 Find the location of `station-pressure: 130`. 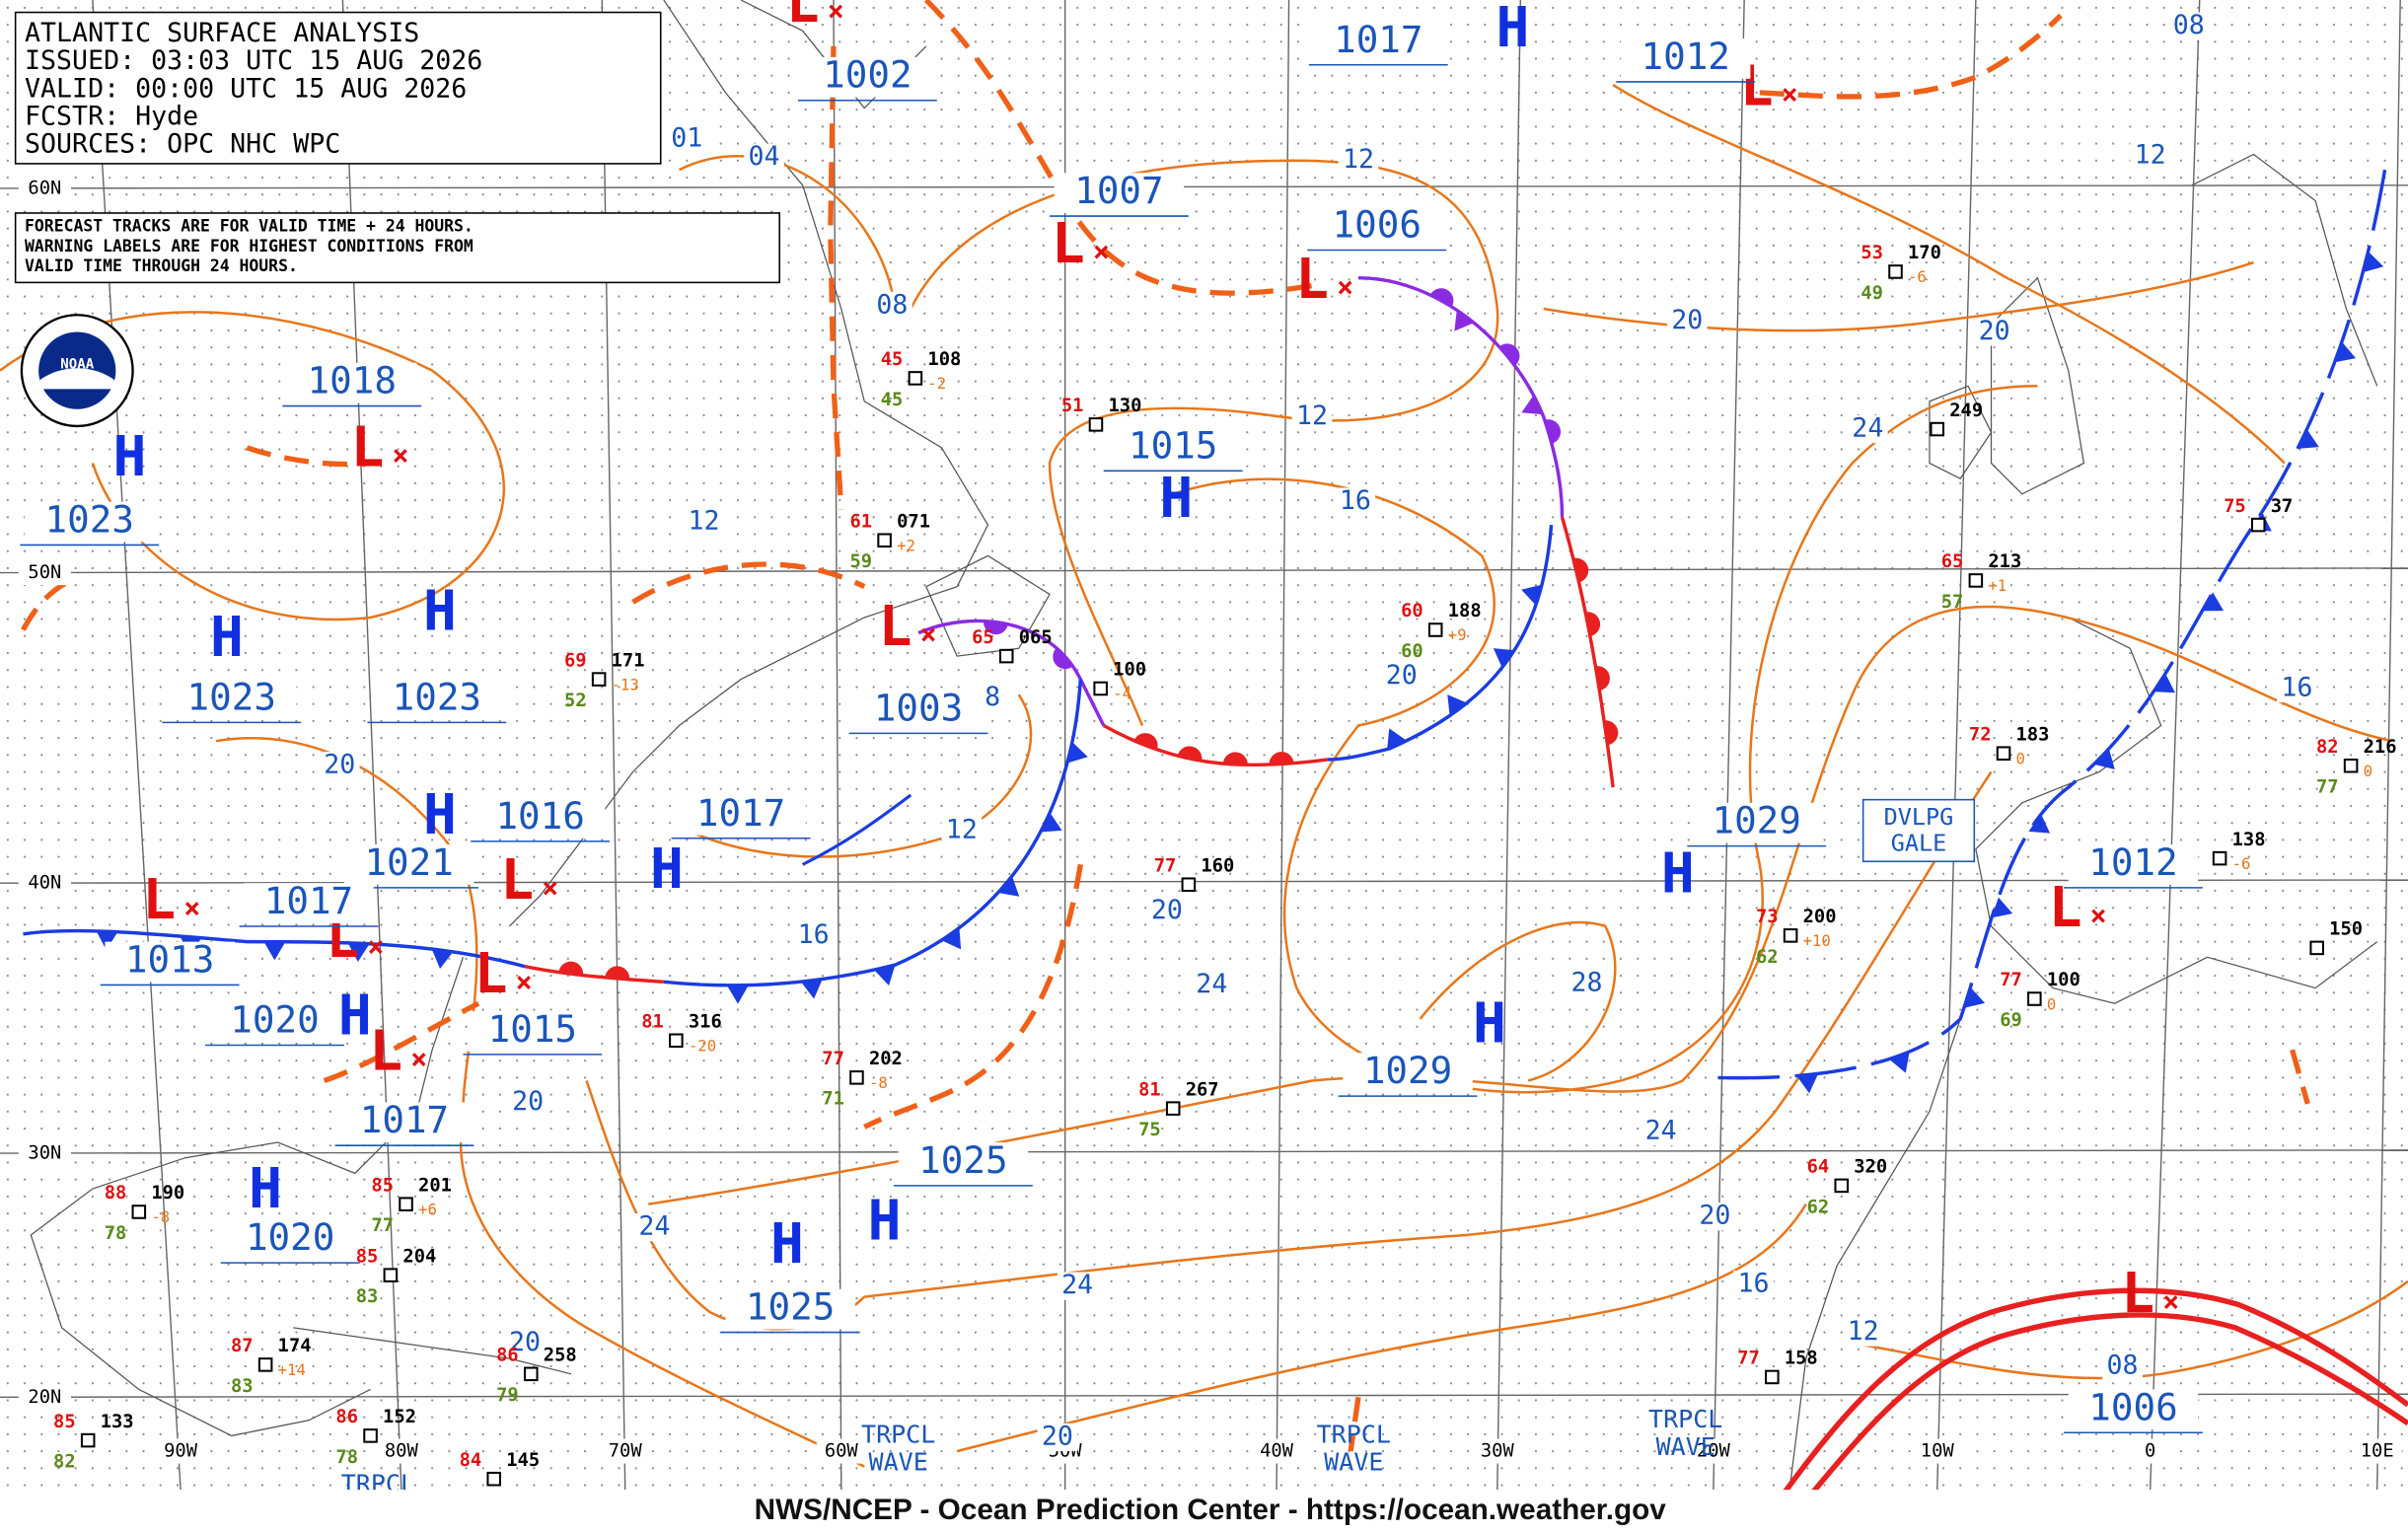

station-pressure: 130 is located at coordinates (1125, 406).